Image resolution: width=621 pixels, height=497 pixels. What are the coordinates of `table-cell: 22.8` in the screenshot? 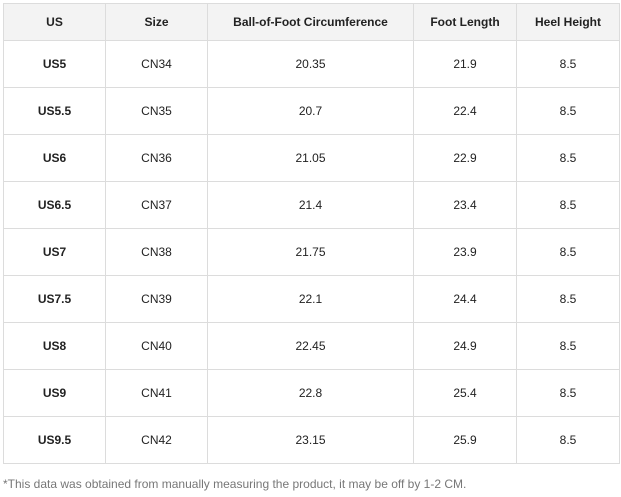 It's located at (310, 393).